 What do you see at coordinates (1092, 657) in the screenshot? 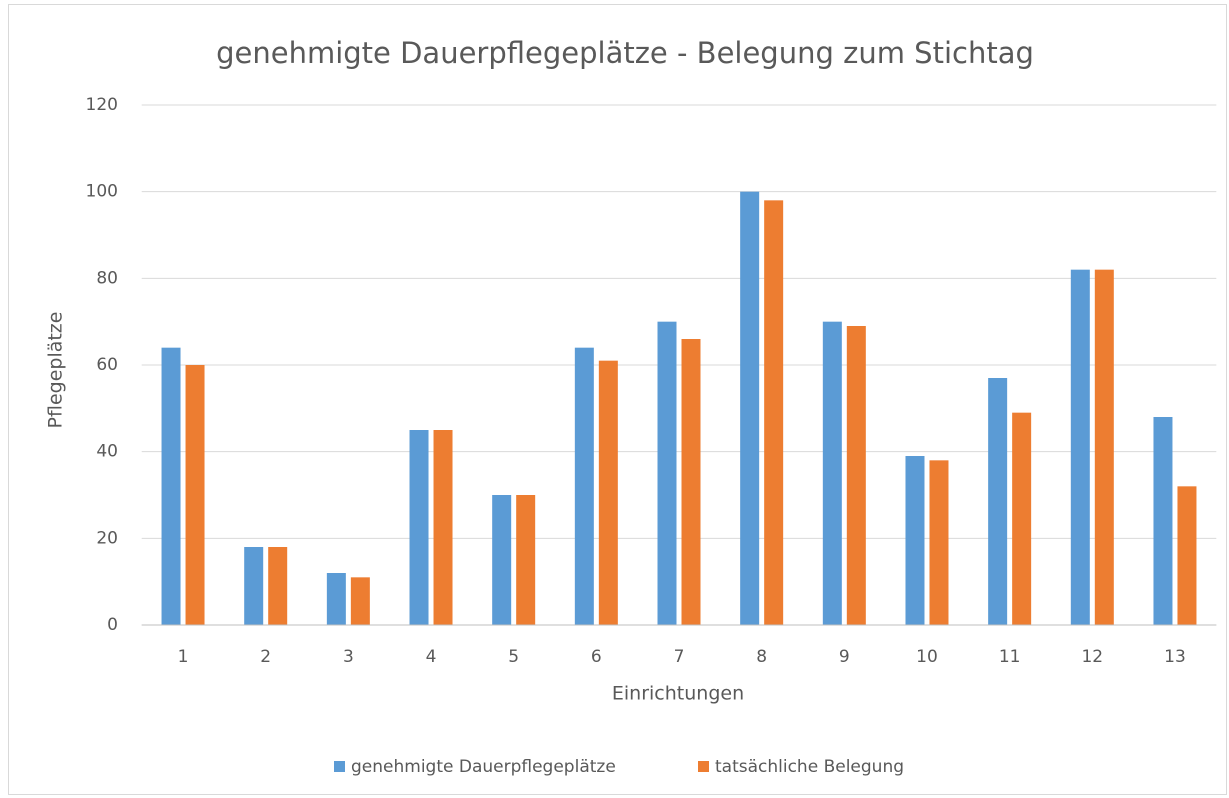
I see `x-tick-label: 12` at bounding box center [1092, 657].